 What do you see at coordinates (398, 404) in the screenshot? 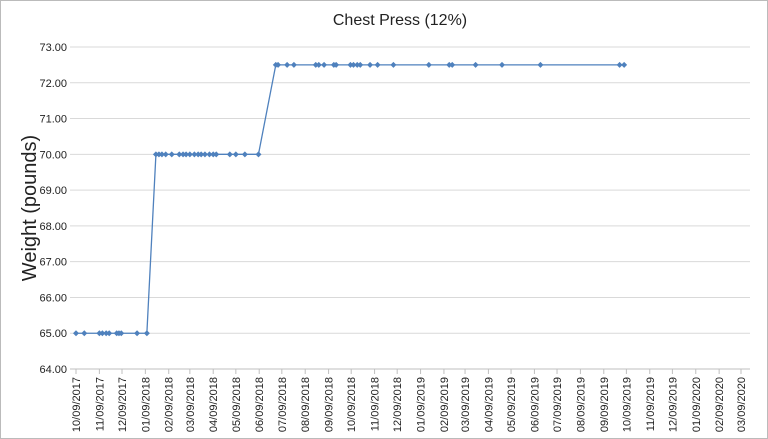
I see `x-tick-label: 12/09/2018` at bounding box center [398, 404].